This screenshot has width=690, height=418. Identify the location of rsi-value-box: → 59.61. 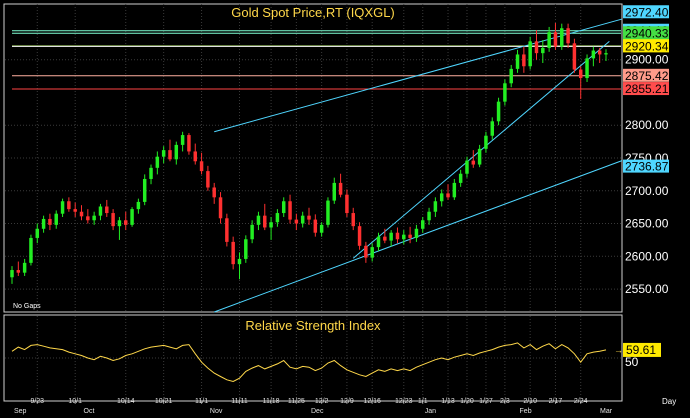
(637, 349).